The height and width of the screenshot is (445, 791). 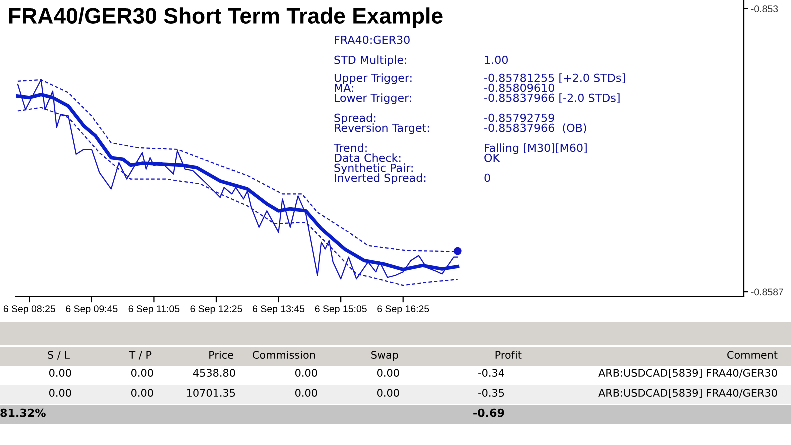 What do you see at coordinates (211, 393) in the screenshot?
I see `text: 10701.35` at bounding box center [211, 393].